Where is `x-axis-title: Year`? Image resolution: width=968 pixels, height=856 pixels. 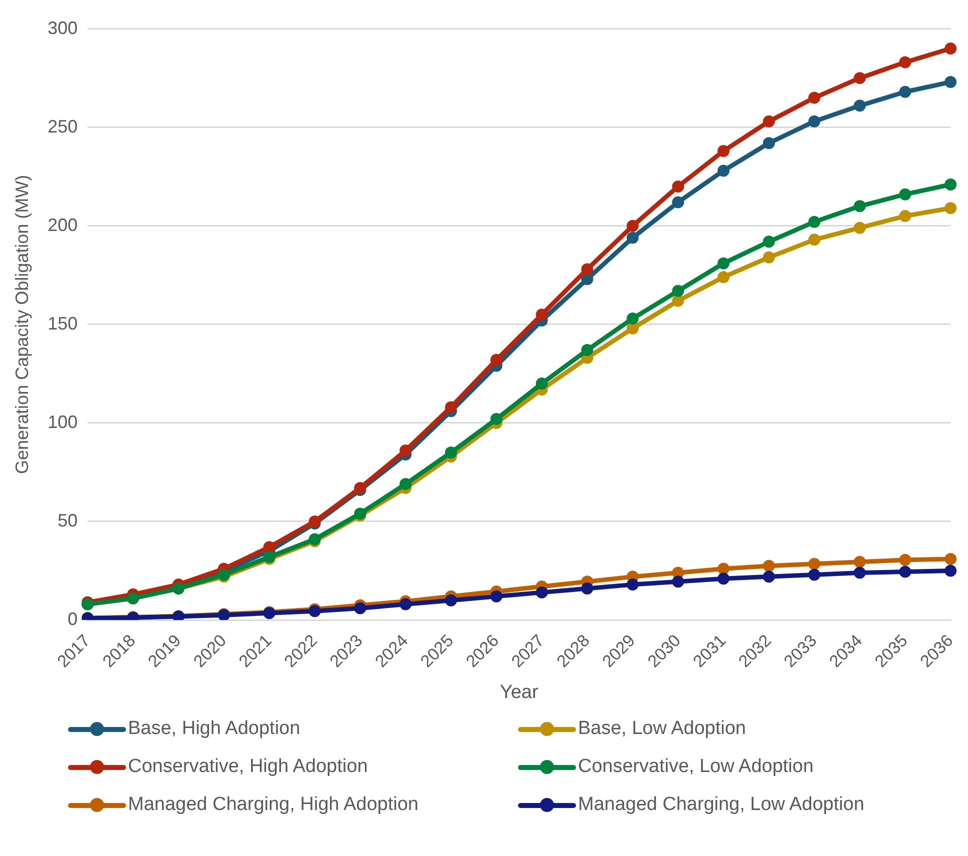 x-axis-title: Year is located at coordinates (519, 692).